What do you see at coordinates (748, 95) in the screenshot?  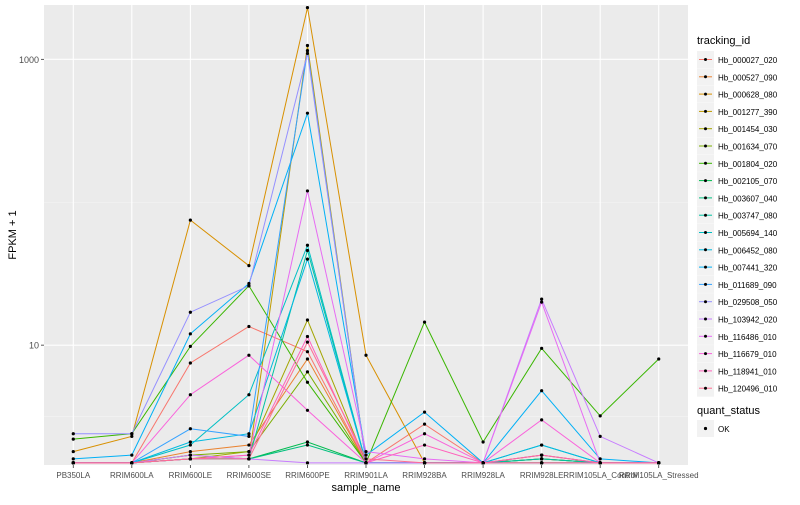 I see `legend-item-label: Hb_000628_080` at bounding box center [748, 95].